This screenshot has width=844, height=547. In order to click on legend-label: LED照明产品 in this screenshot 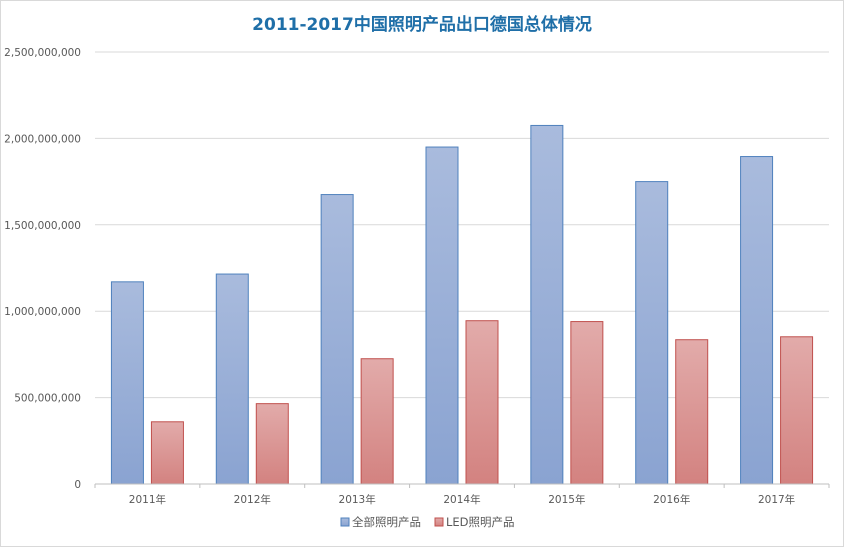, I will do `click(480, 522)`.